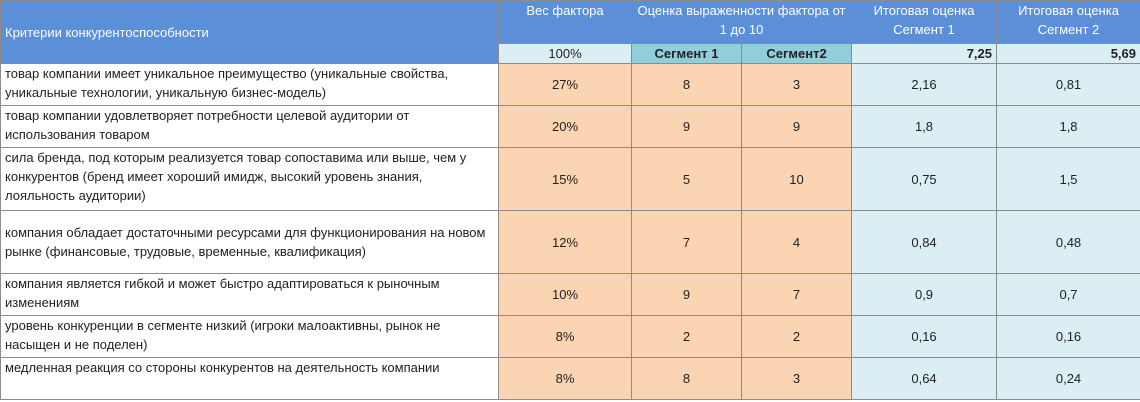 The width and height of the screenshot is (1140, 402). Describe the element at coordinates (686, 242) in the screenshot. I see `segment1-score-cell: 7` at that location.